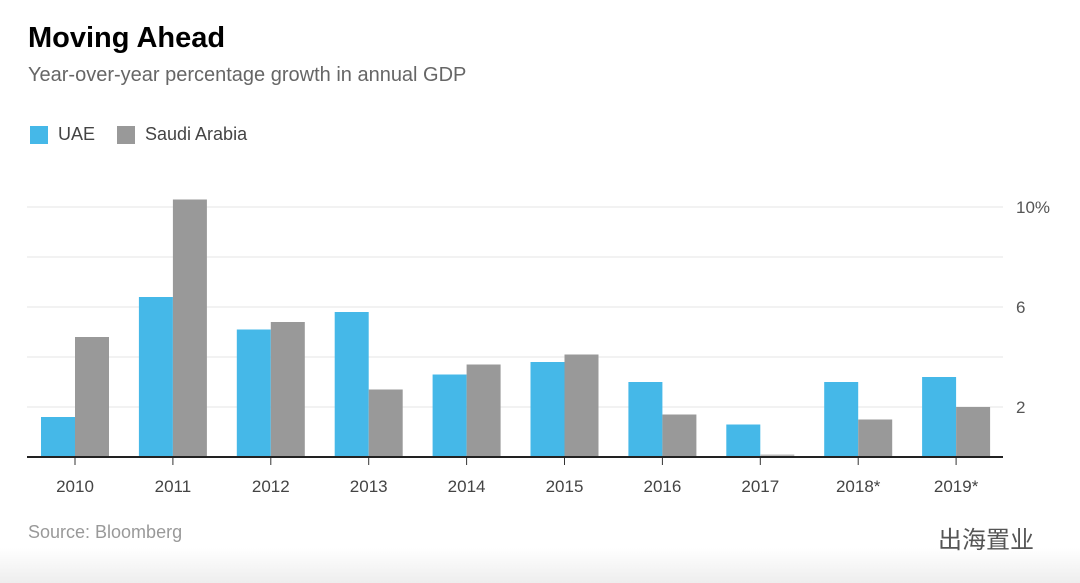 The width and height of the screenshot is (1080, 583). What do you see at coordinates (173, 486) in the screenshot?
I see `x-tick-label: 2011` at bounding box center [173, 486].